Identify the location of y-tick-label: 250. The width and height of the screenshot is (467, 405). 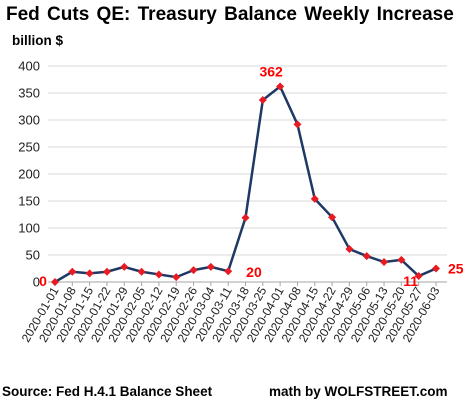
(29, 147).